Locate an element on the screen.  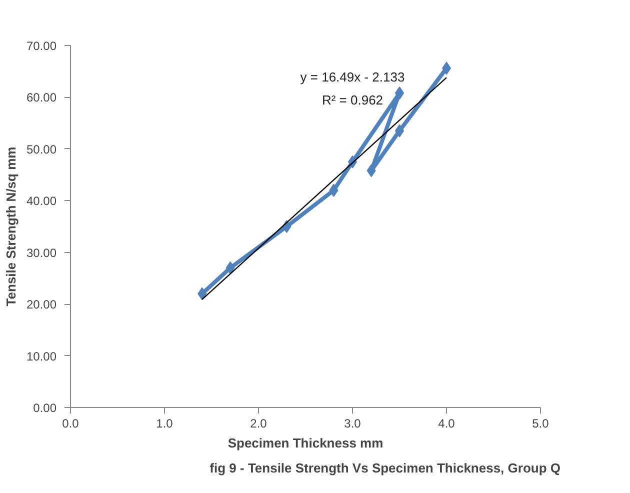
x-tick-label: 1.0 is located at coordinates (165, 423).